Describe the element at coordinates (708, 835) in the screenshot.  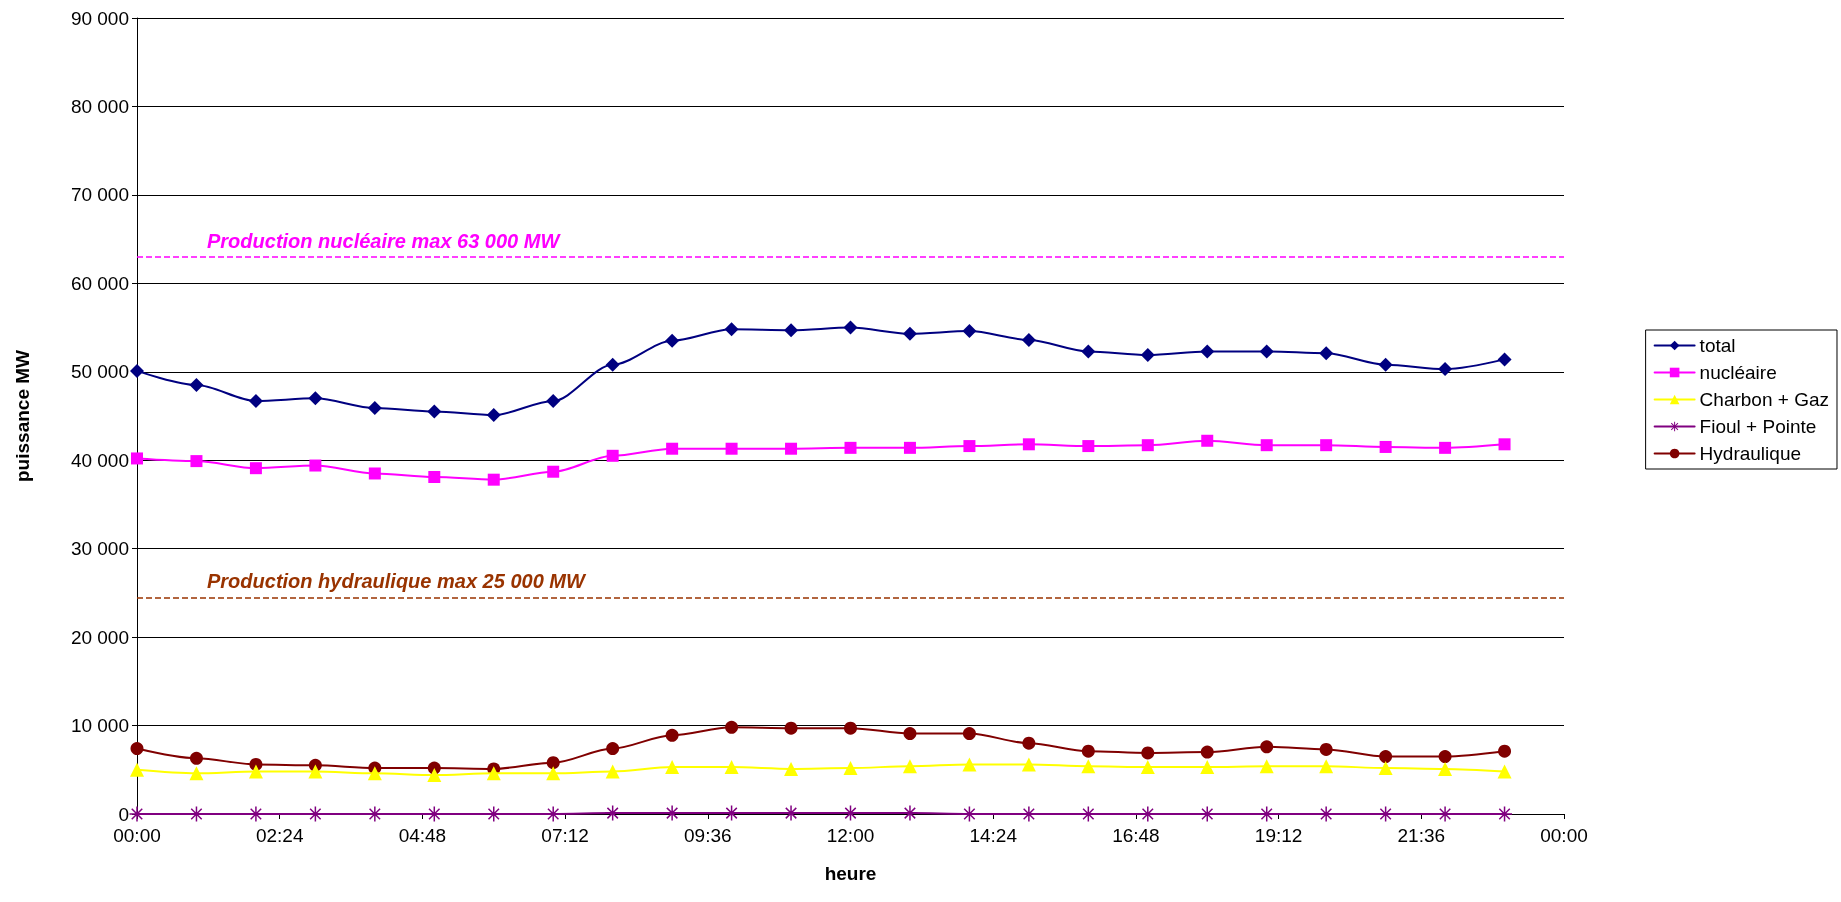
I see `x-tick-label: 09:36` at that location.